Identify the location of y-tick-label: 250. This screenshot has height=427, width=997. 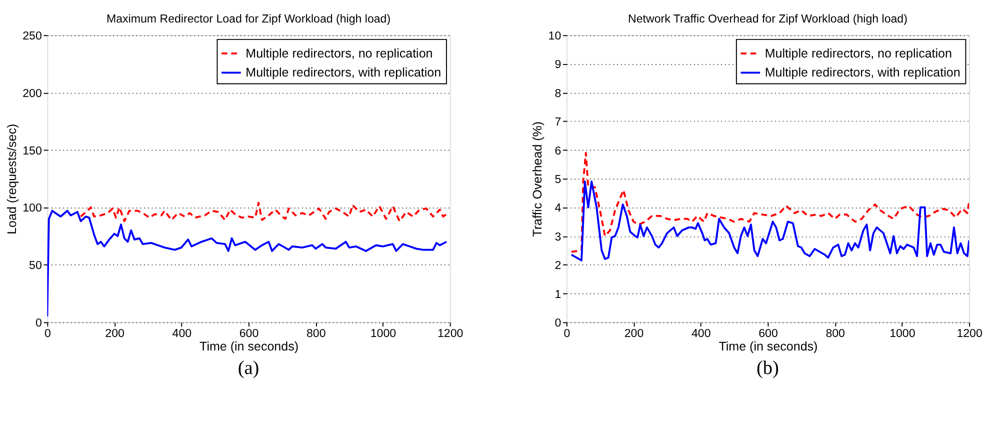
(32, 36).